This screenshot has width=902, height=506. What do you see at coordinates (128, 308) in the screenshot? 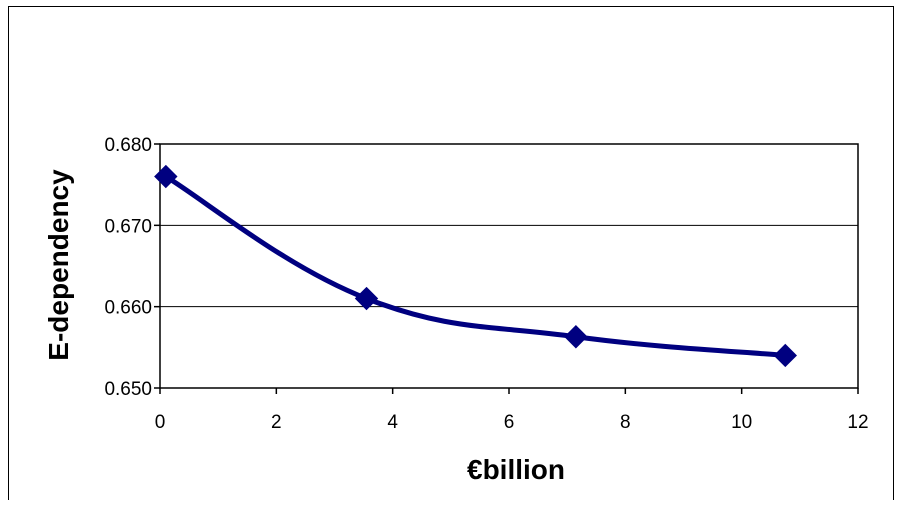
I see `y-tick-label: 0.660` at bounding box center [128, 308].